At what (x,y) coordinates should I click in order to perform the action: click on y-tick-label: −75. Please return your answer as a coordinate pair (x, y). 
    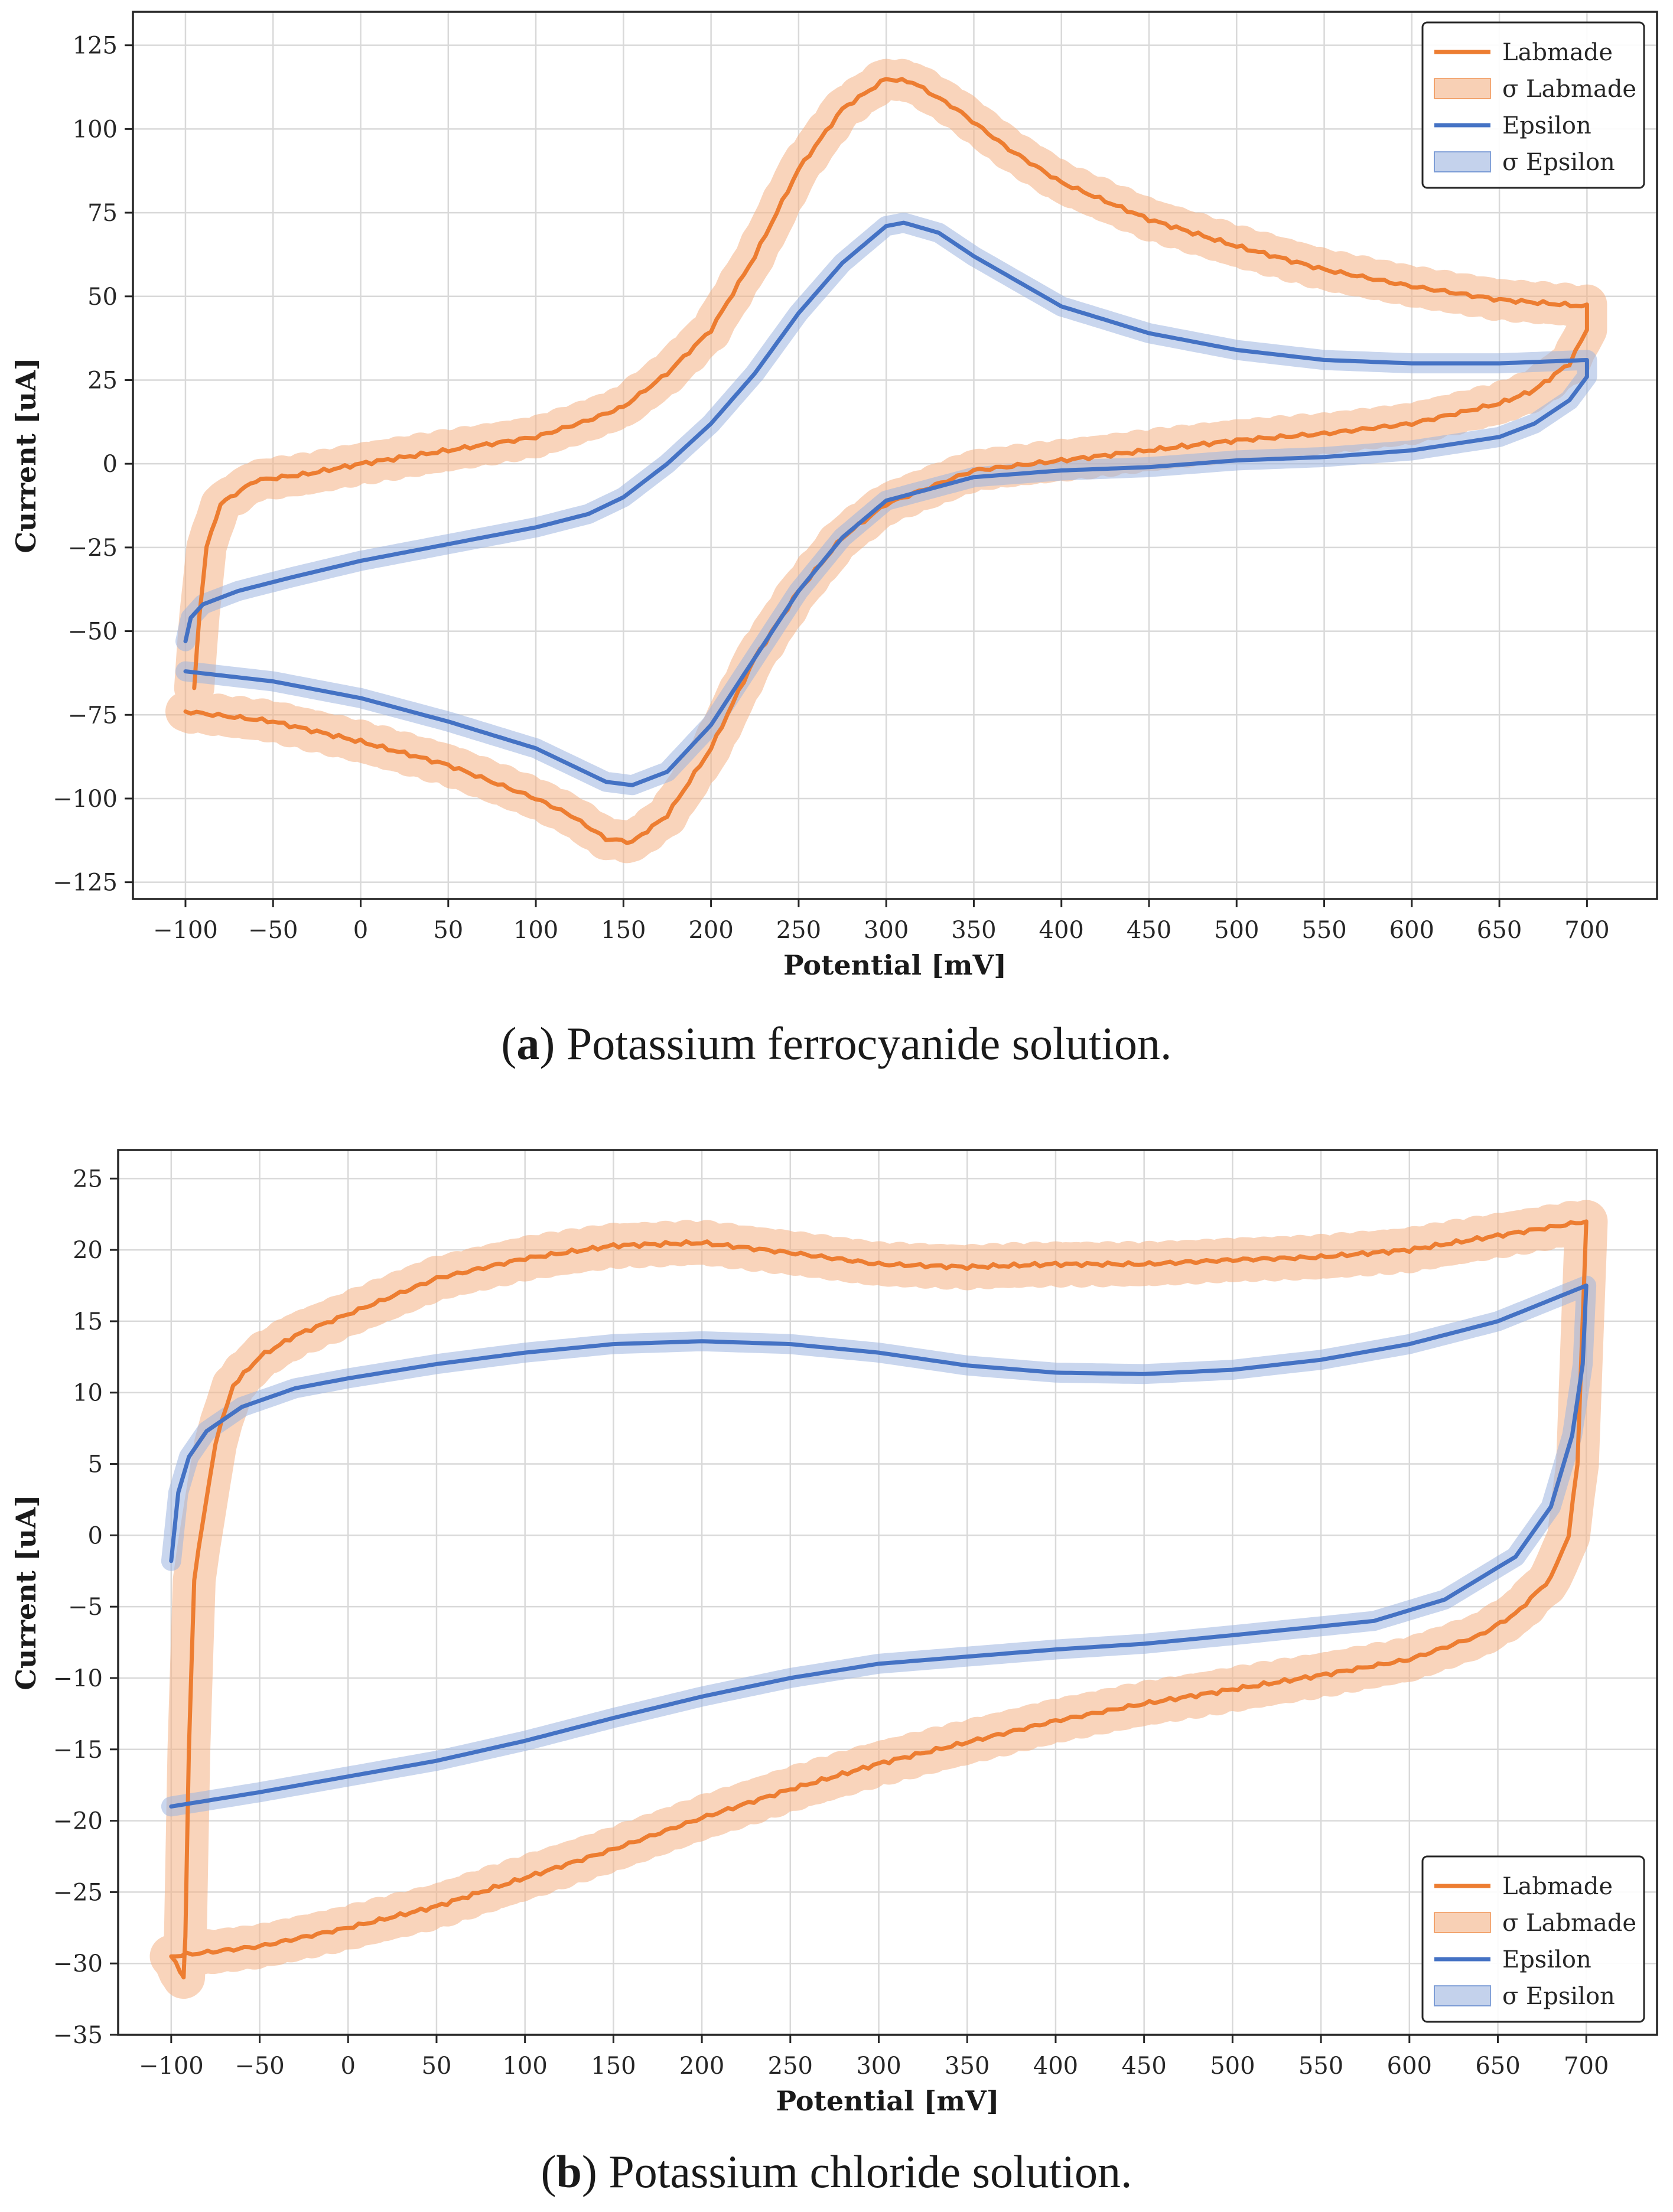
    Looking at the image, I should click on (93, 715).